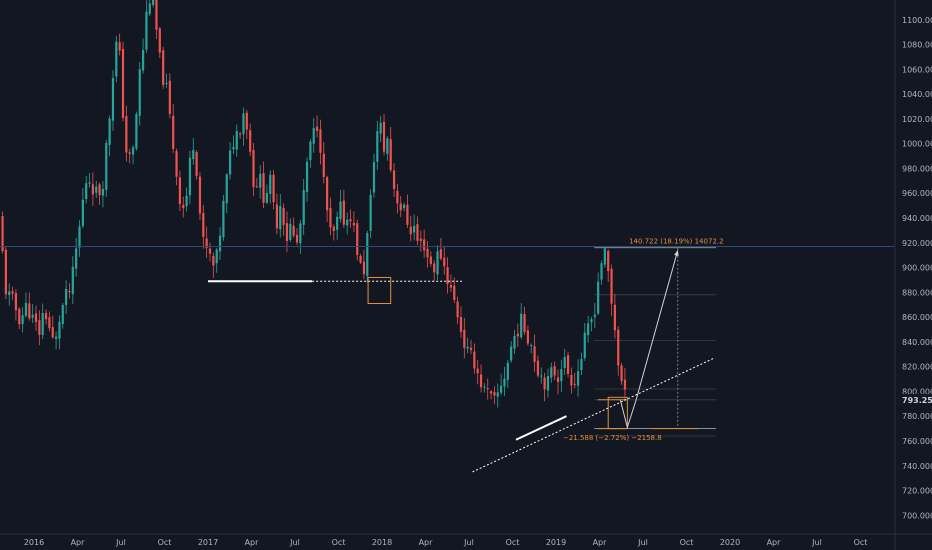 The width and height of the screenshot is (932, 550). I want to click on price-tick-3: 740.000, so click(917, 466).